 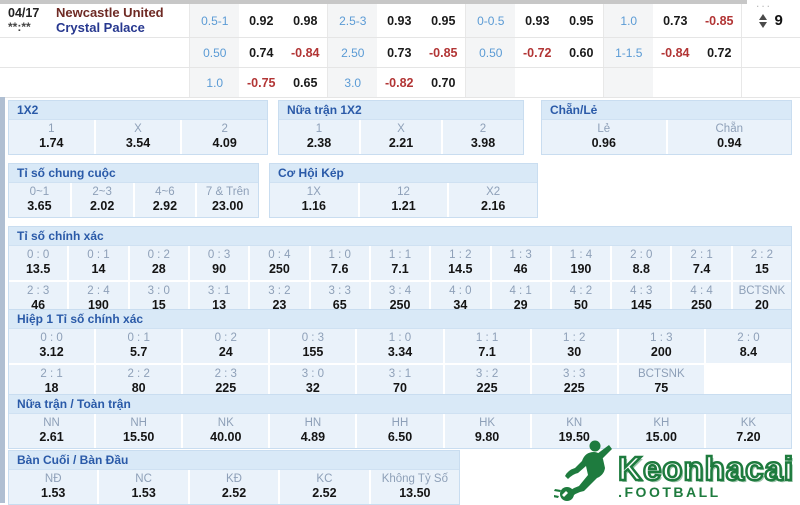 I want to click on odds-cell: 3 : 3 225, so click(x=574, y=382).